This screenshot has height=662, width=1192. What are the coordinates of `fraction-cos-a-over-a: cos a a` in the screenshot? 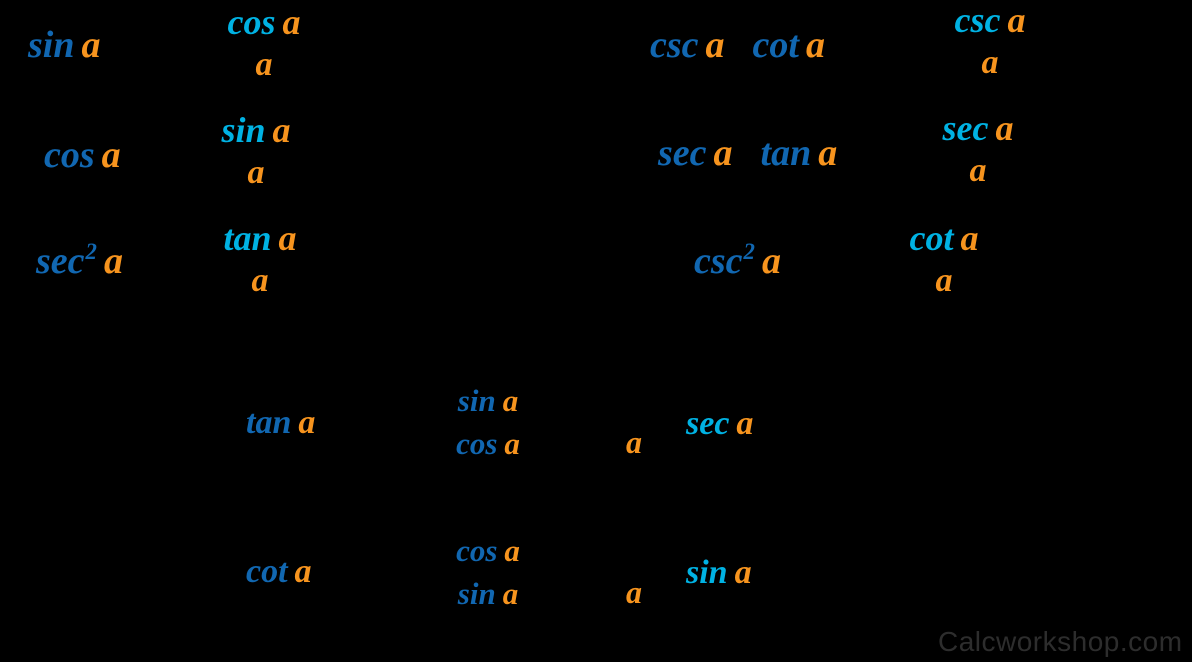 It's located at (264, 43).